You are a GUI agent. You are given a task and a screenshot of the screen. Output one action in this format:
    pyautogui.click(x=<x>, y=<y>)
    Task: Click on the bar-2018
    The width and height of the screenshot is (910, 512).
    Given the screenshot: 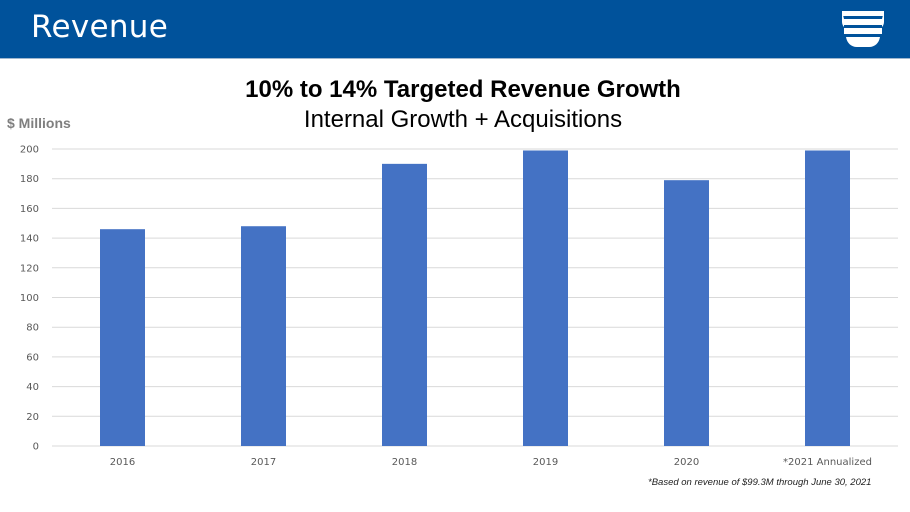 What is the action you would take?
    pyautogui.click(x=404, y=304)
    